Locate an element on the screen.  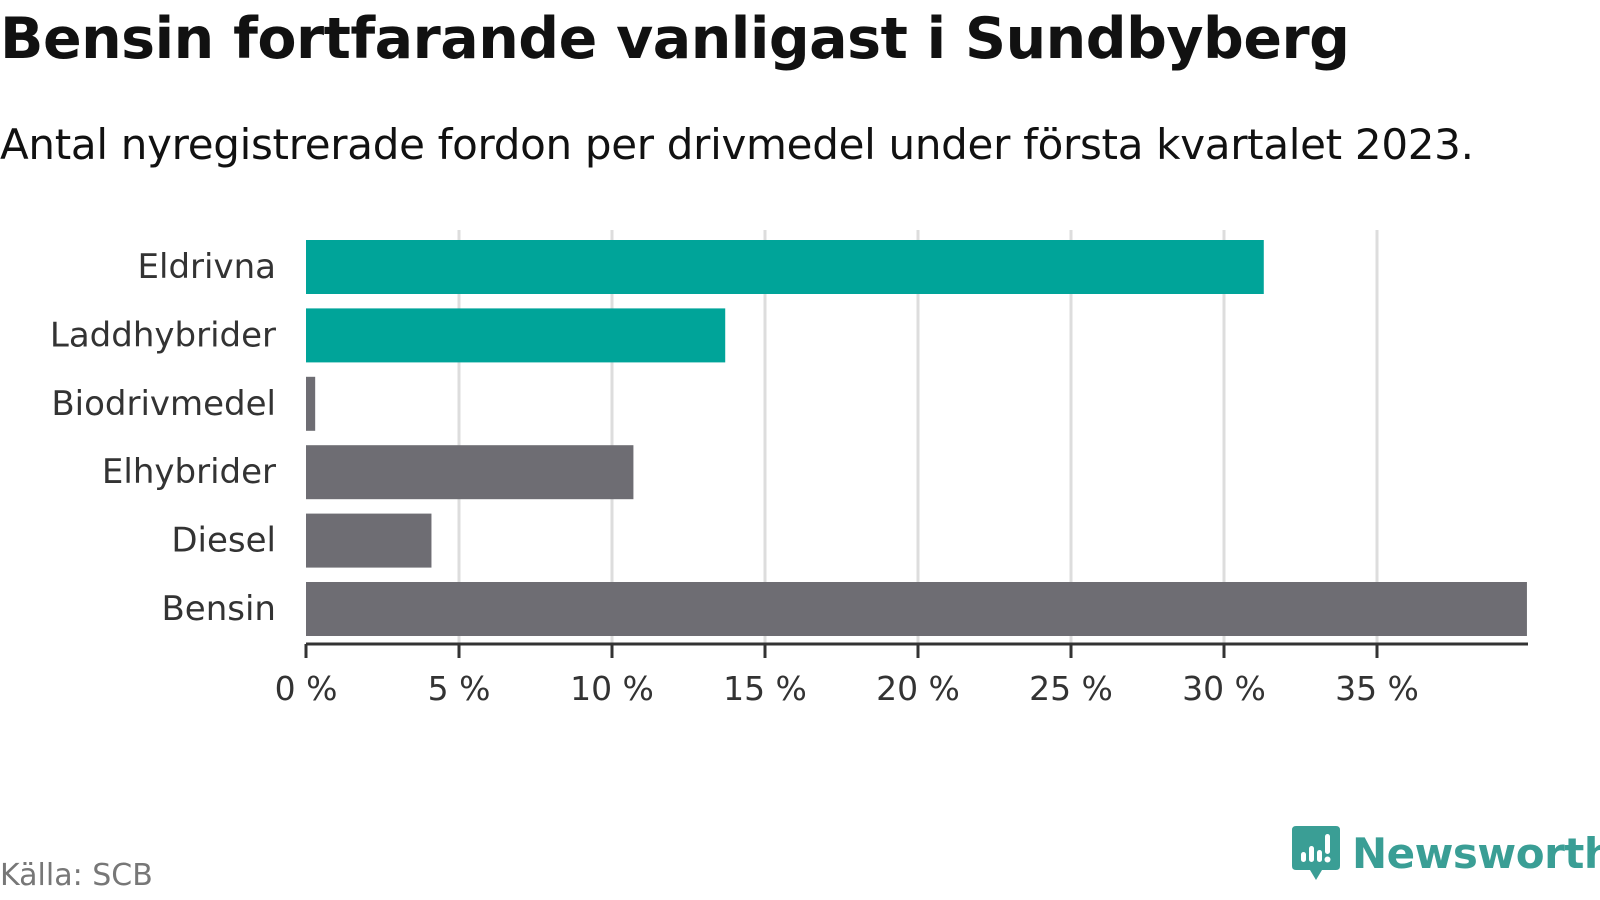
category-label-laddhybrider: Laddhybrider is located at coordinates (163, 335).